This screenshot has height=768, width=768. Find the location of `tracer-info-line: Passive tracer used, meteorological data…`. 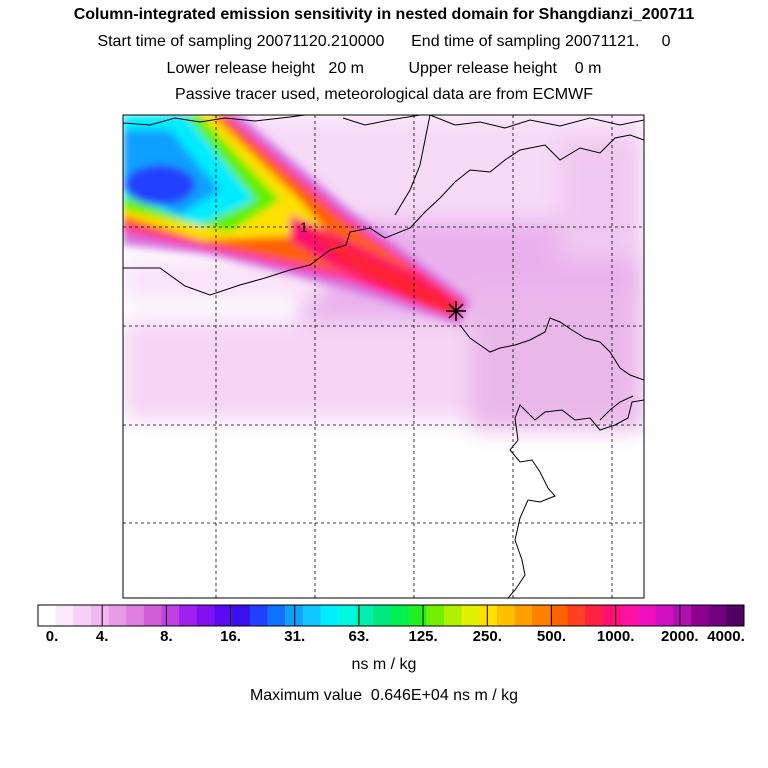

tracer-info-line: Passive tracer used, meteorological data… is located at coordinates (384, 94).